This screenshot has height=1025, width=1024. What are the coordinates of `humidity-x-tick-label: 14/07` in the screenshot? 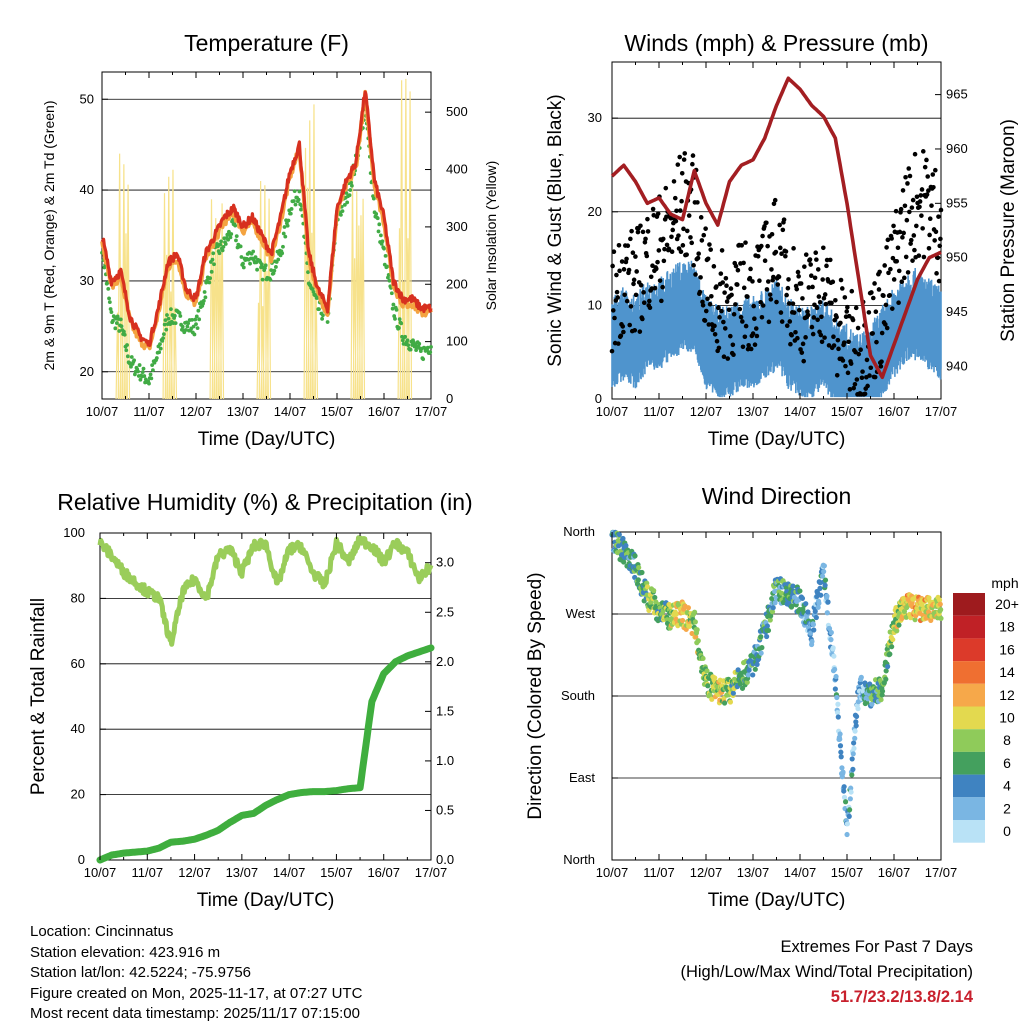 It's located at (289, 872).